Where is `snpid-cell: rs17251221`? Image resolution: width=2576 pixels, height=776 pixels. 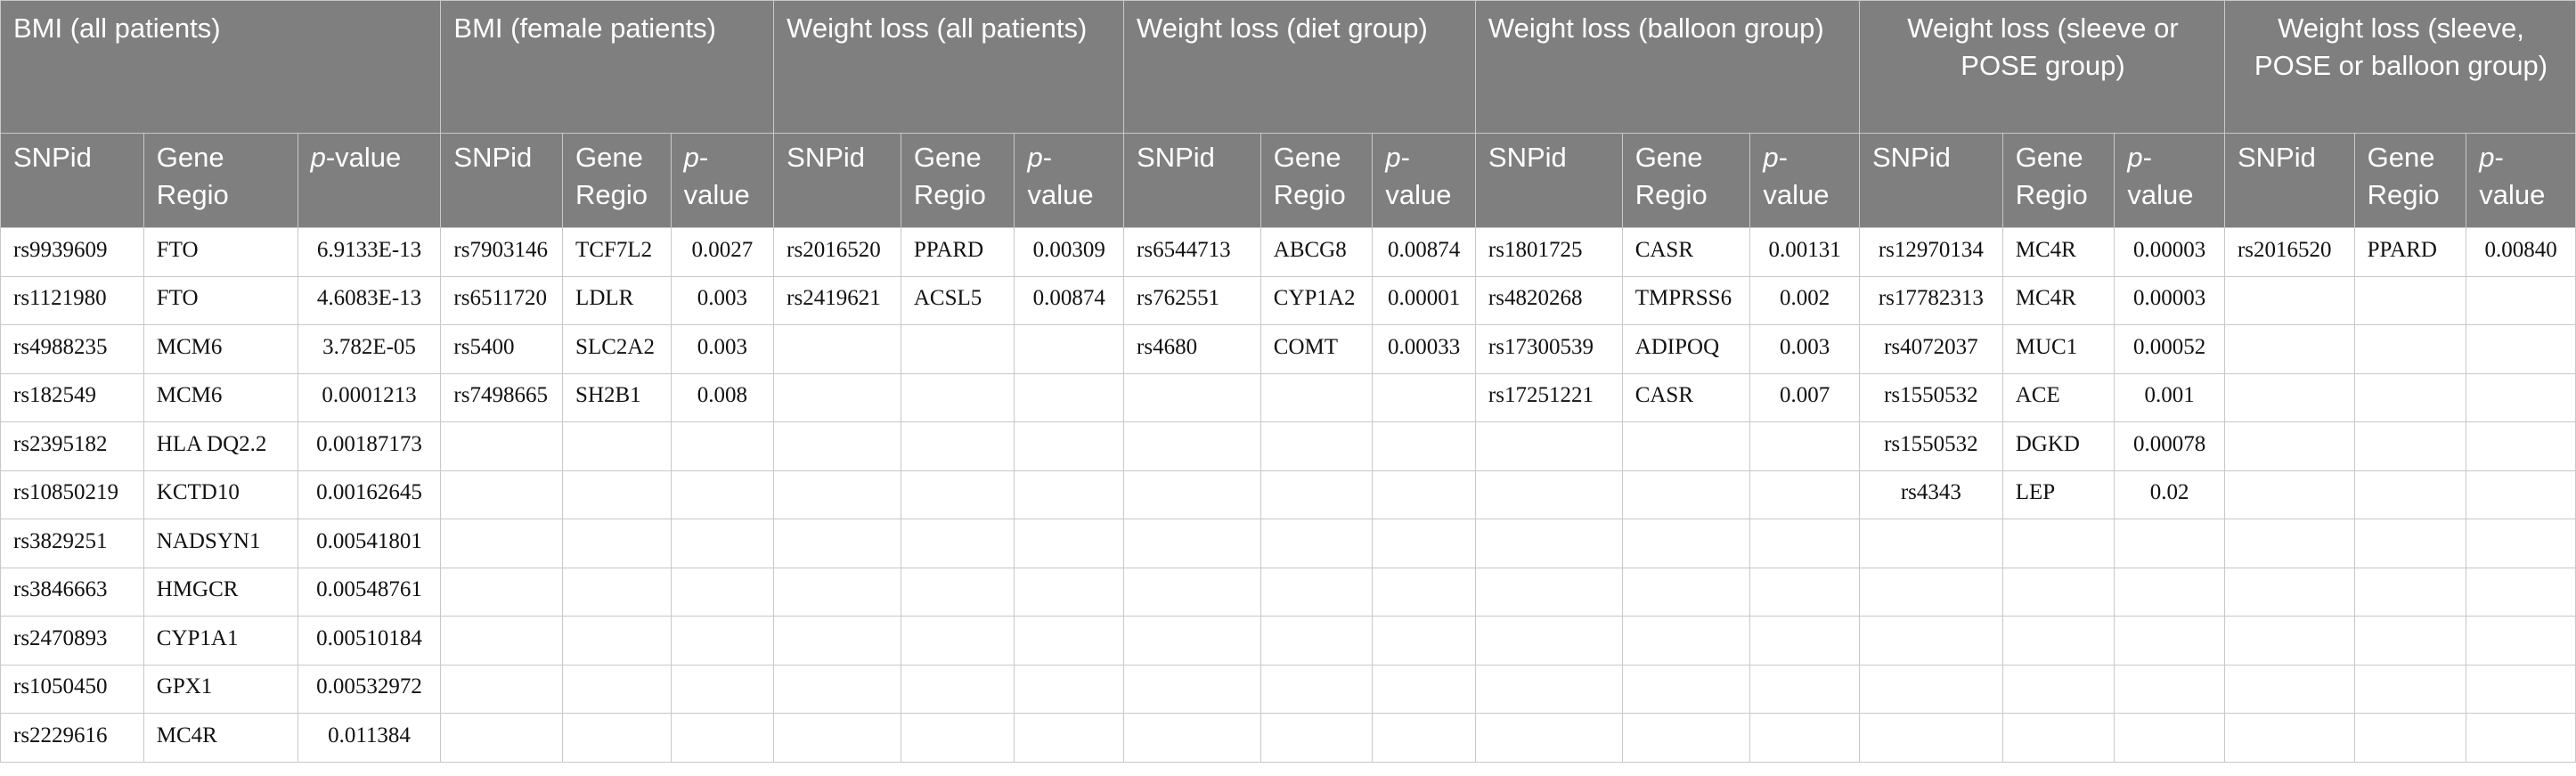
snpid-cell: rs17251221 is located at coordinates (1549, 397).